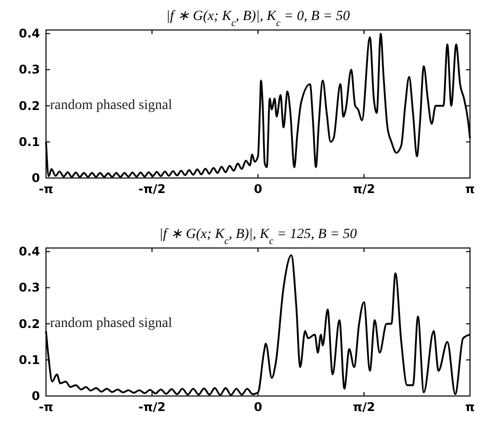 This screenshot has width=483, height=430. Describe the element at coordinates (258, 18) in the screenshot. I see `chart-title: |f ∗ G(x; K$_{c}$, B)|, K$_{c}$ = 0, B = 50` at that location.